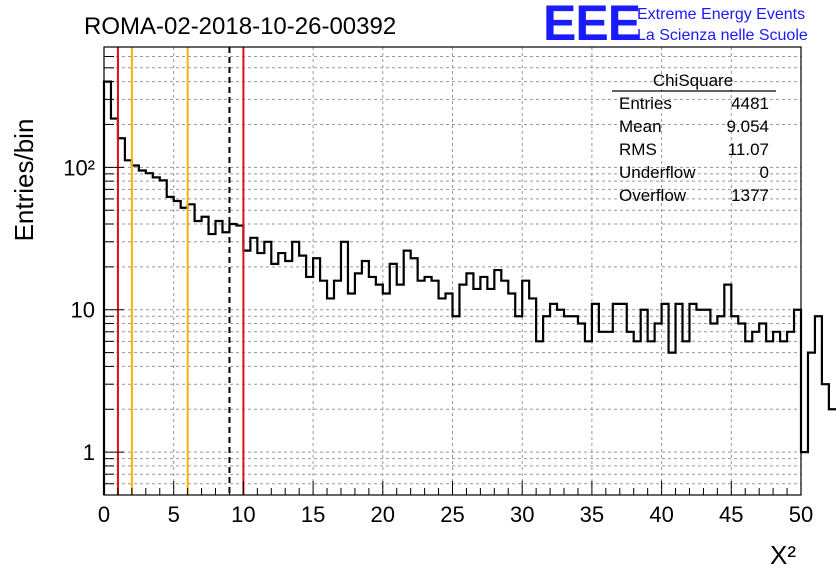 This screenshot has height=572, width=836. What do you see at coordinates (592, 514) in the screenshot?
I see `x-tick-label-35: 35` at bounding box center [592, 514].